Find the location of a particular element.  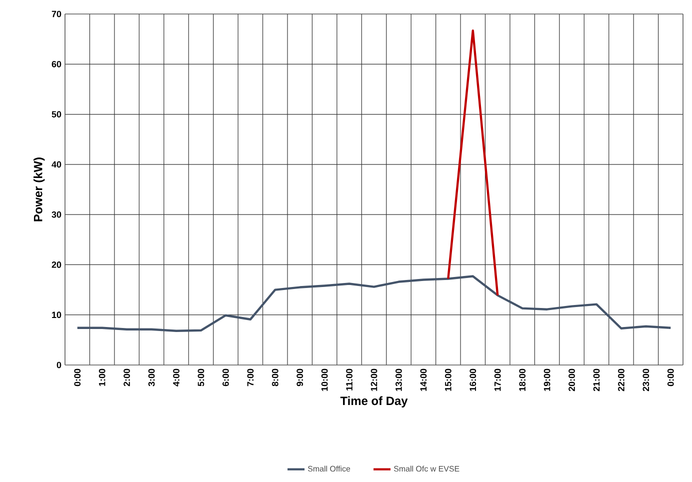

x-tick-label: 12:00 is located at coordinates (374, 379).